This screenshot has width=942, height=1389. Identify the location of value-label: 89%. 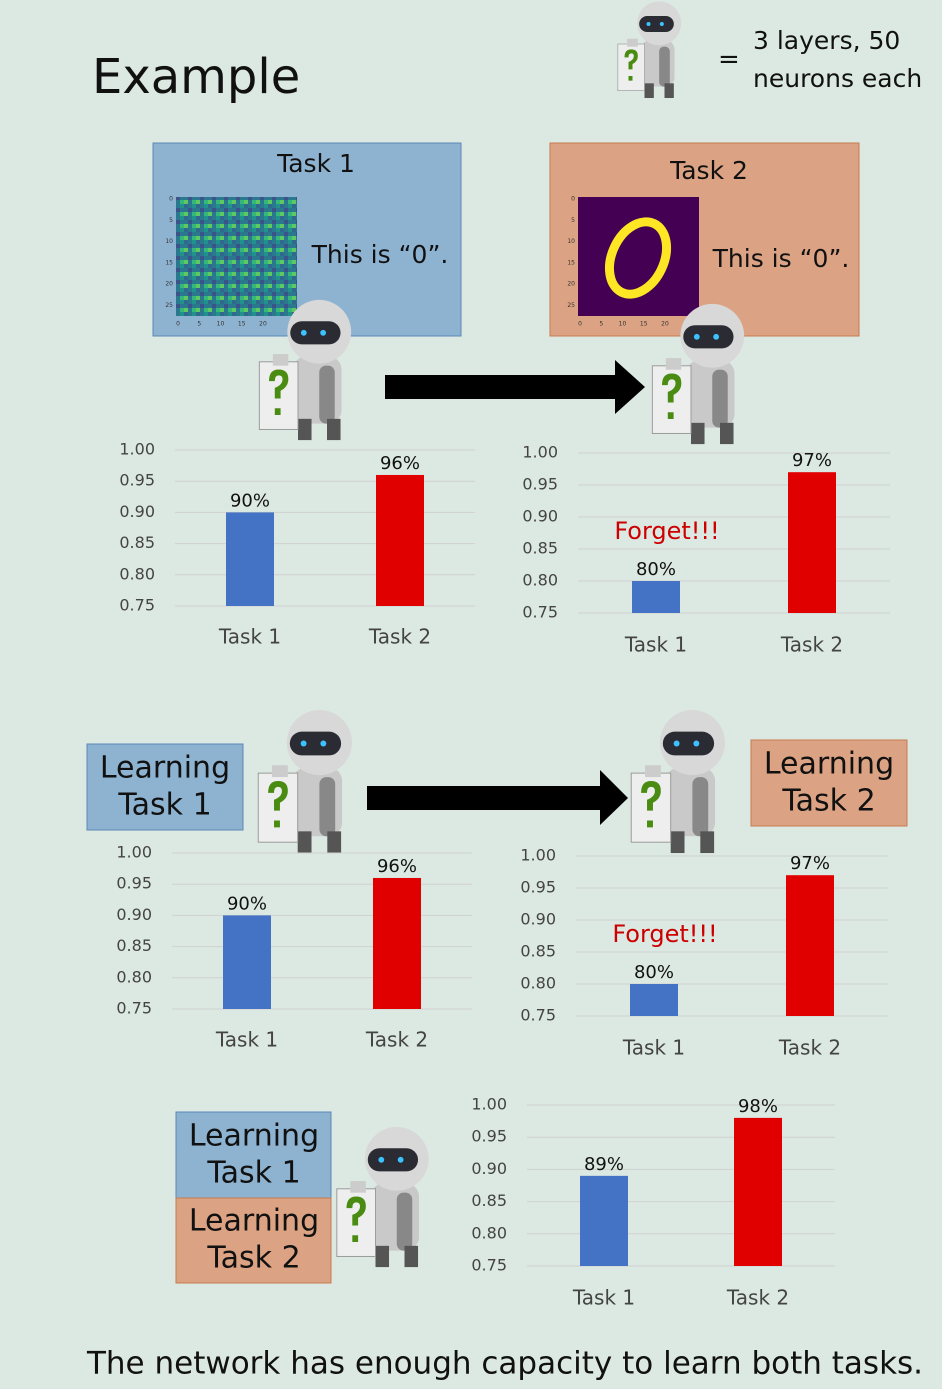
(604, 1164).